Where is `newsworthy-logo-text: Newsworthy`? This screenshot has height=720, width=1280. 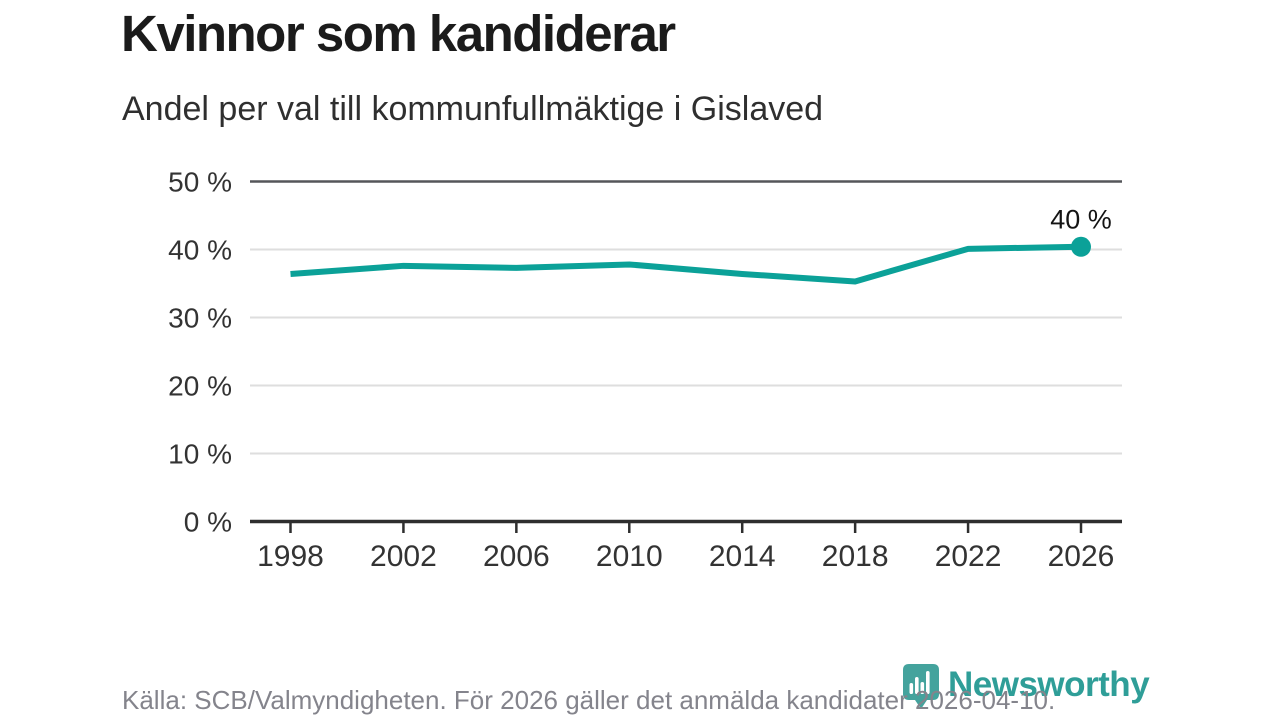 newsworthy-logo-text: Newsworthy is located at coordinates (1049, 684).